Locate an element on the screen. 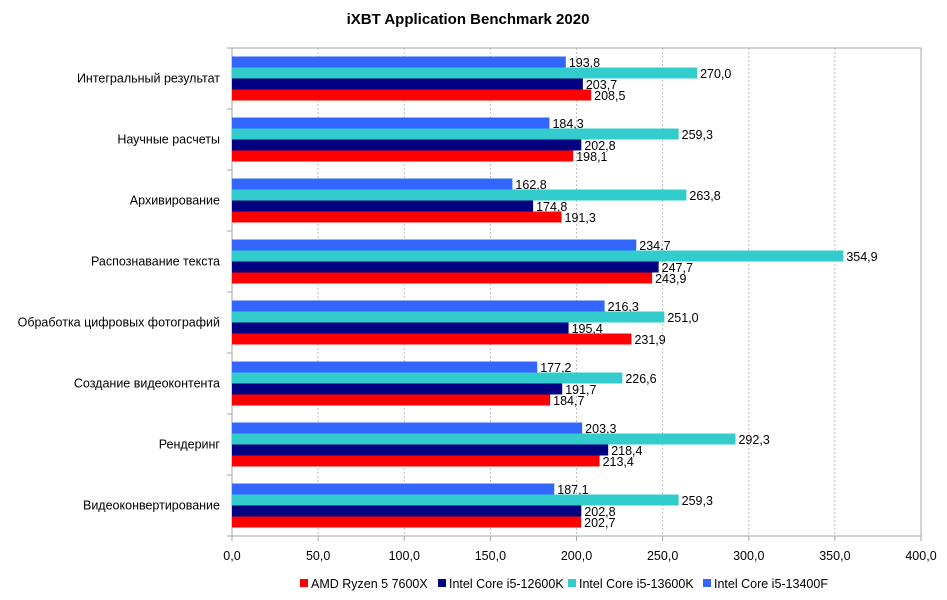 This screenshot has height=600, width=947. data-label: 270,0 is located at coordinates (715, 74).